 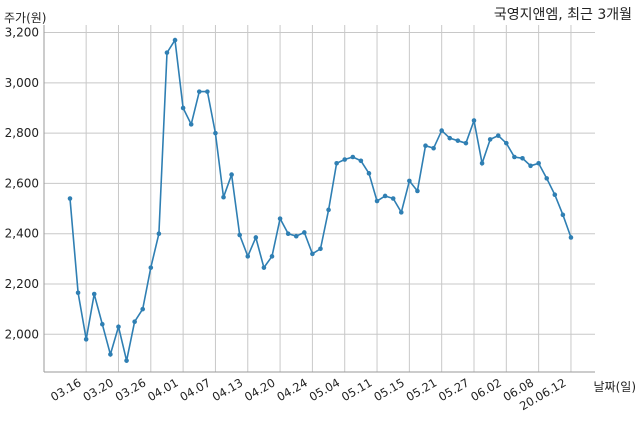 What do you see at coordinates (22, 83) in the screenshot?
I see `y-tick-label: 3,000` at bounding box center [22, 83].